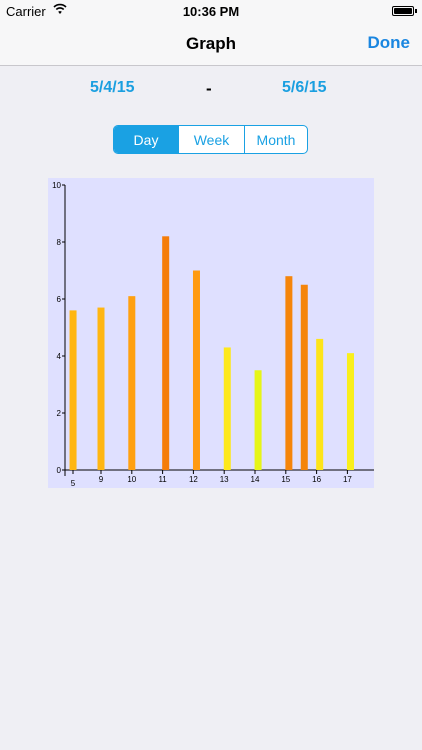  Describe the element at coordinates (162, 479) in the screenshot. I see `x-tick-label: 11` at that location.